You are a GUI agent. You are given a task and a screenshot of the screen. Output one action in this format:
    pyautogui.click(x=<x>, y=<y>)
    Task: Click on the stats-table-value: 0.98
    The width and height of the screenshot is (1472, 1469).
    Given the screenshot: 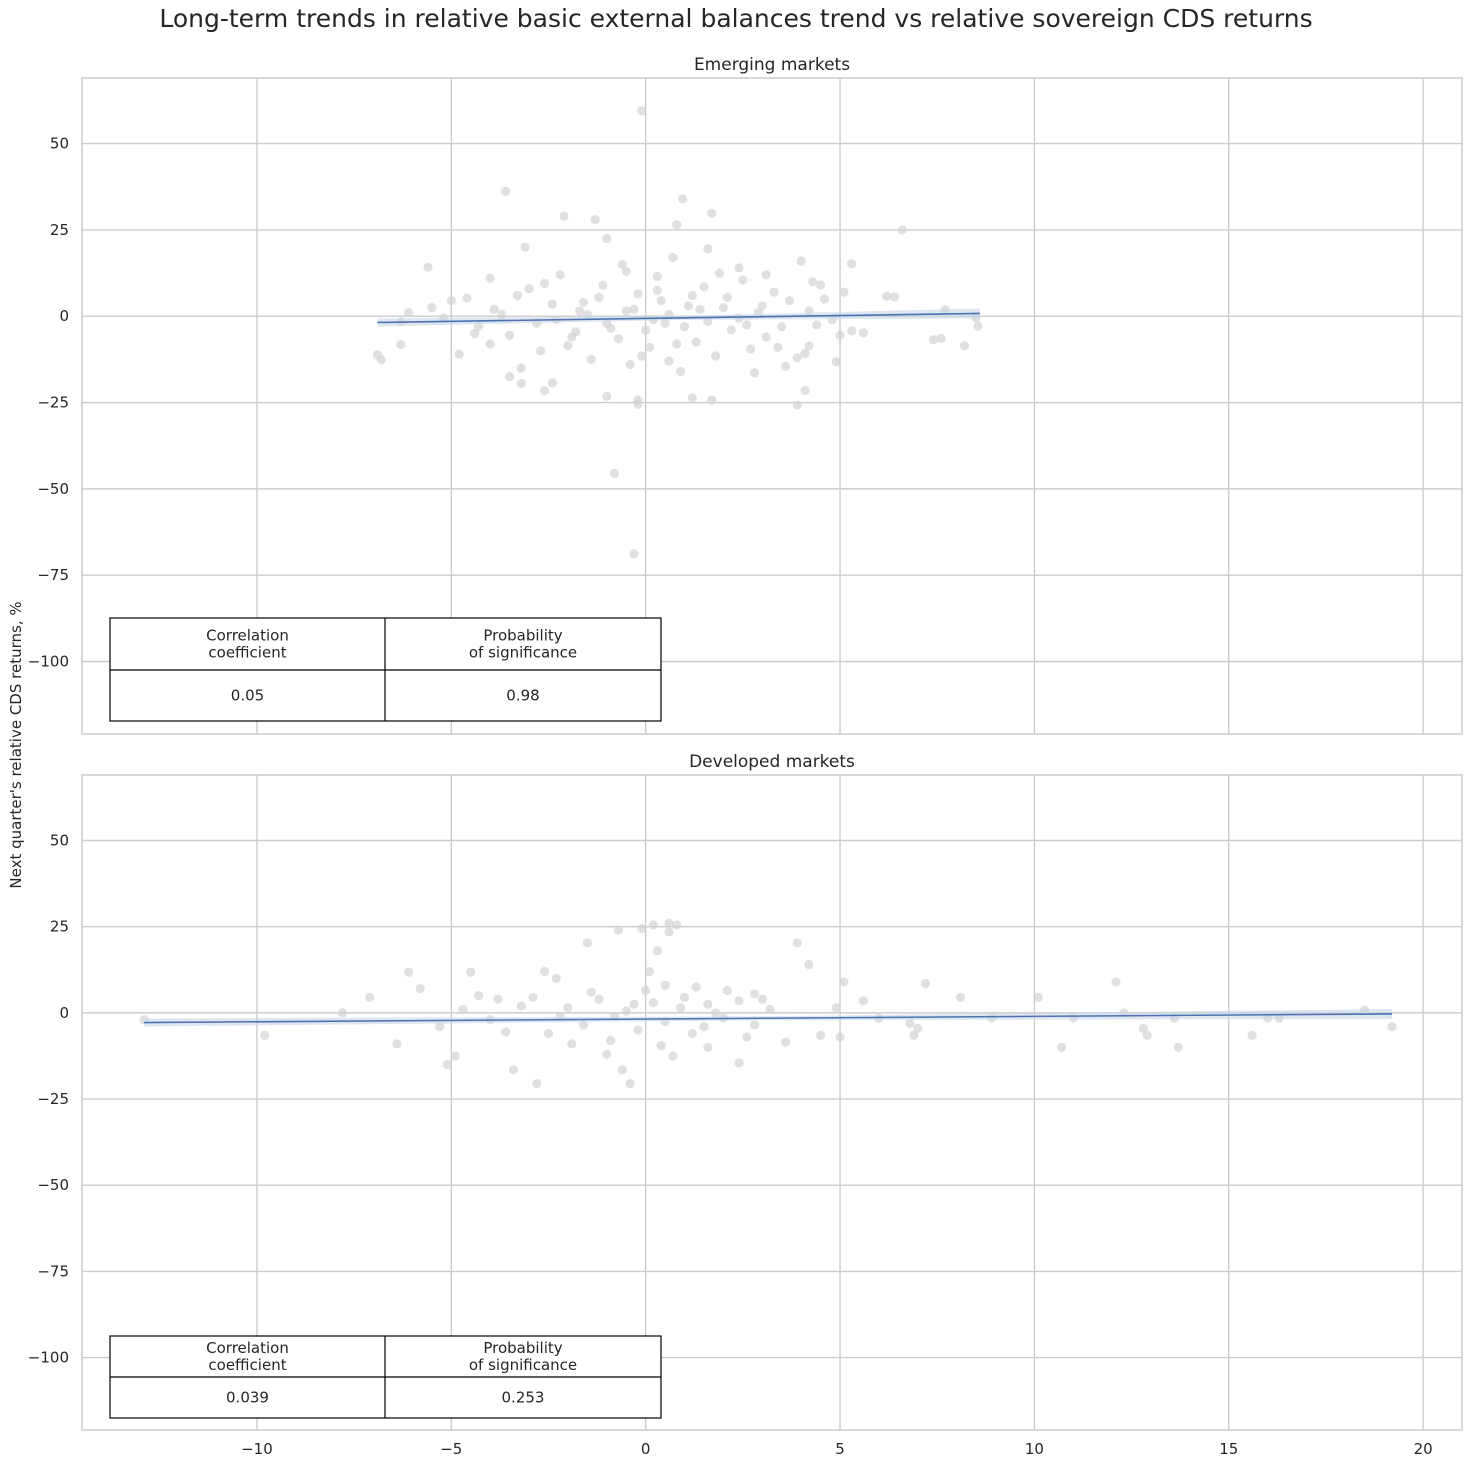 What is the action you would take?
    pyautogui.click(x=522, y=696)
    